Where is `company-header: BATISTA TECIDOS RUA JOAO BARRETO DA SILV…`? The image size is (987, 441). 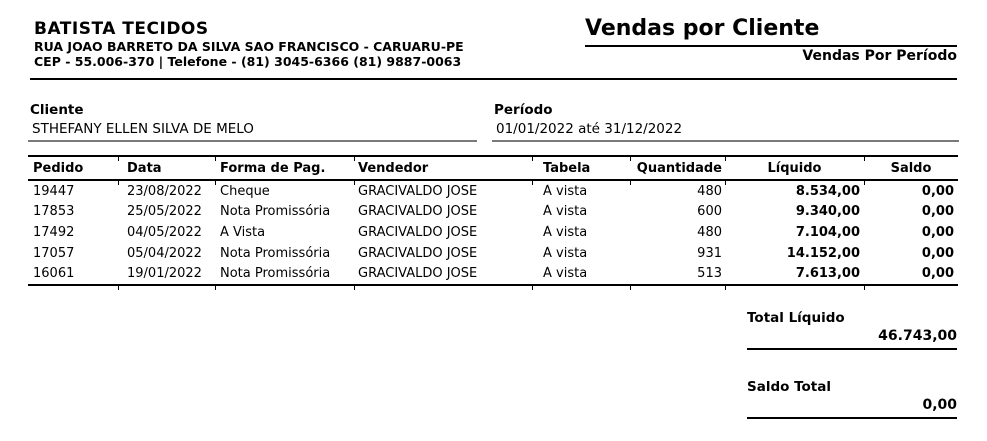
company-header: BATISTA TECIDOS RUA JOAO BARRETO DA SILV… is located at coordinates (249, 44).